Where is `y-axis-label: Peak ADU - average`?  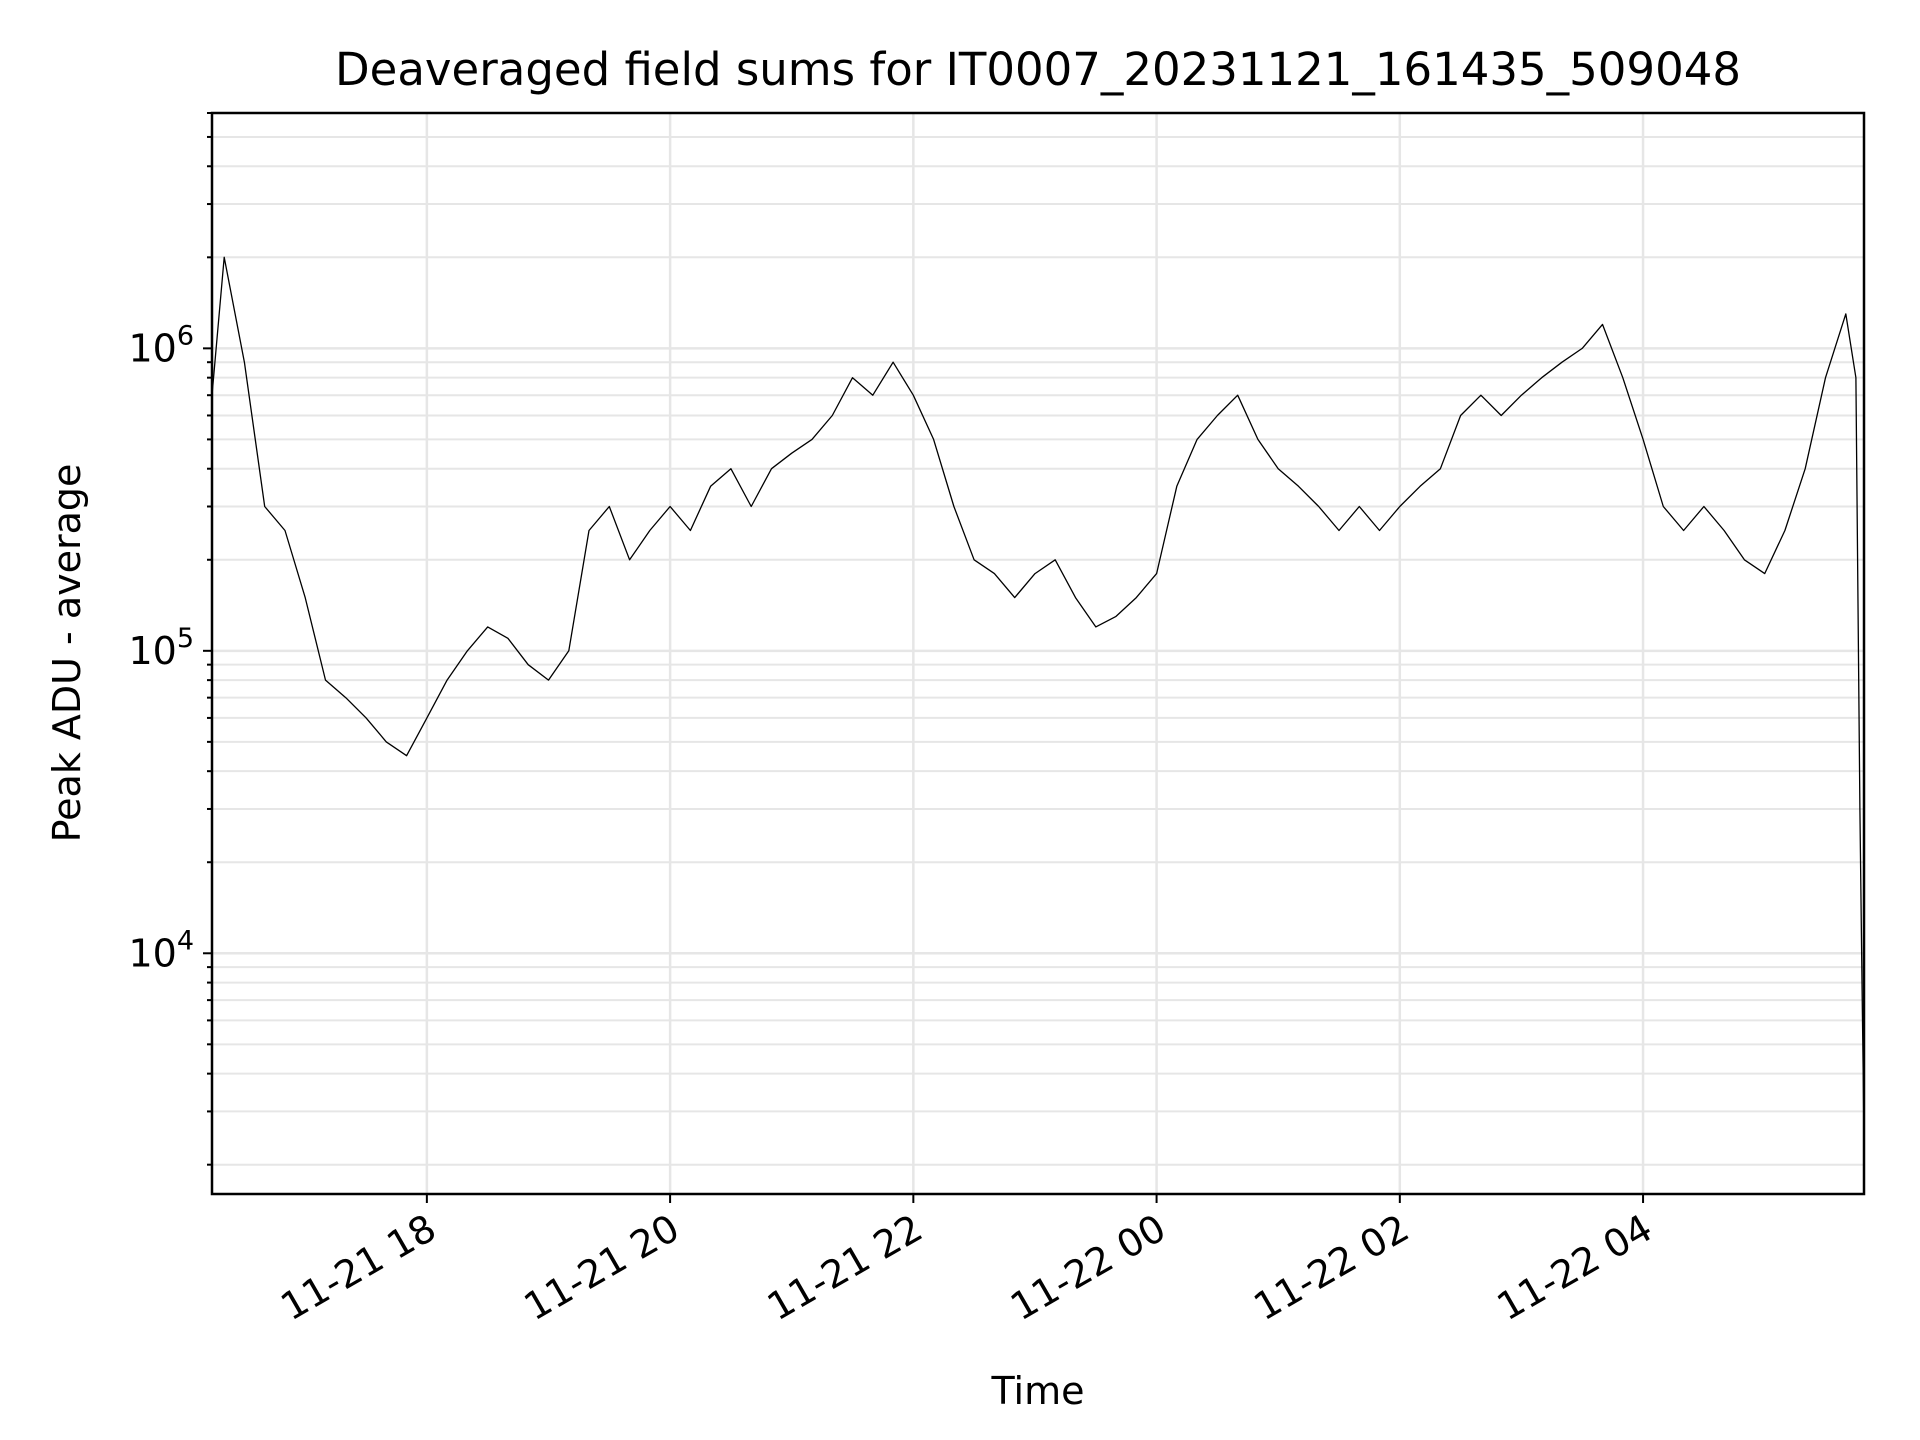
y-axis-label: Peak ADU - average is located at coordinates (67, 653).